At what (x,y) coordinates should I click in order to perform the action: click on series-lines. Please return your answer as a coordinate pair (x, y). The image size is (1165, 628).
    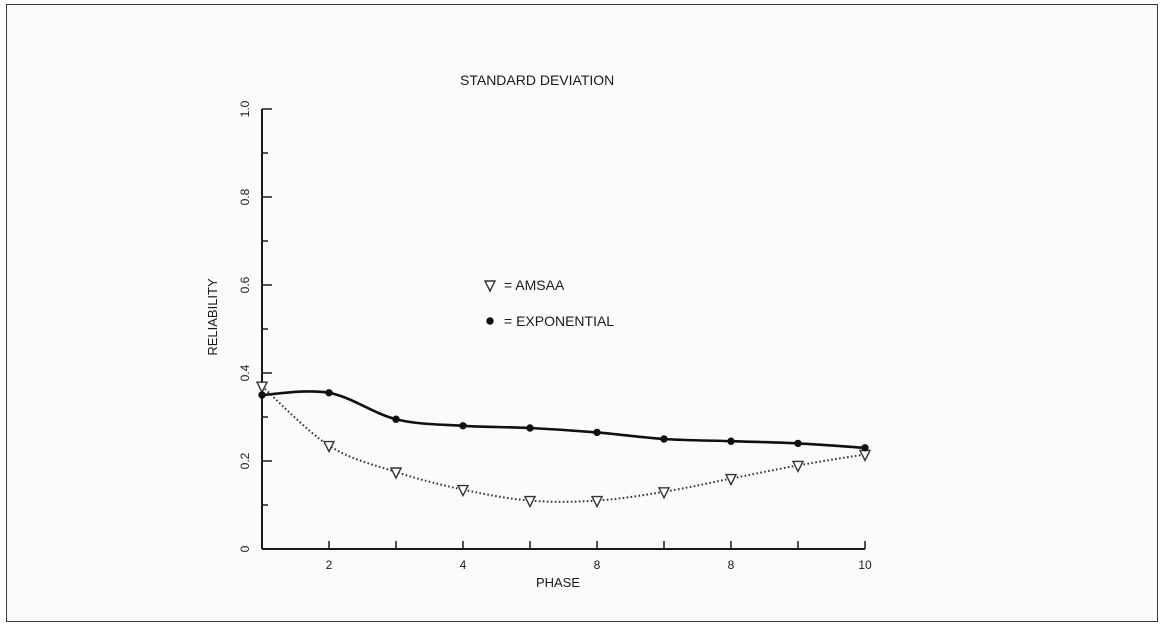
    Looking at the image, I should click on (563, 444).